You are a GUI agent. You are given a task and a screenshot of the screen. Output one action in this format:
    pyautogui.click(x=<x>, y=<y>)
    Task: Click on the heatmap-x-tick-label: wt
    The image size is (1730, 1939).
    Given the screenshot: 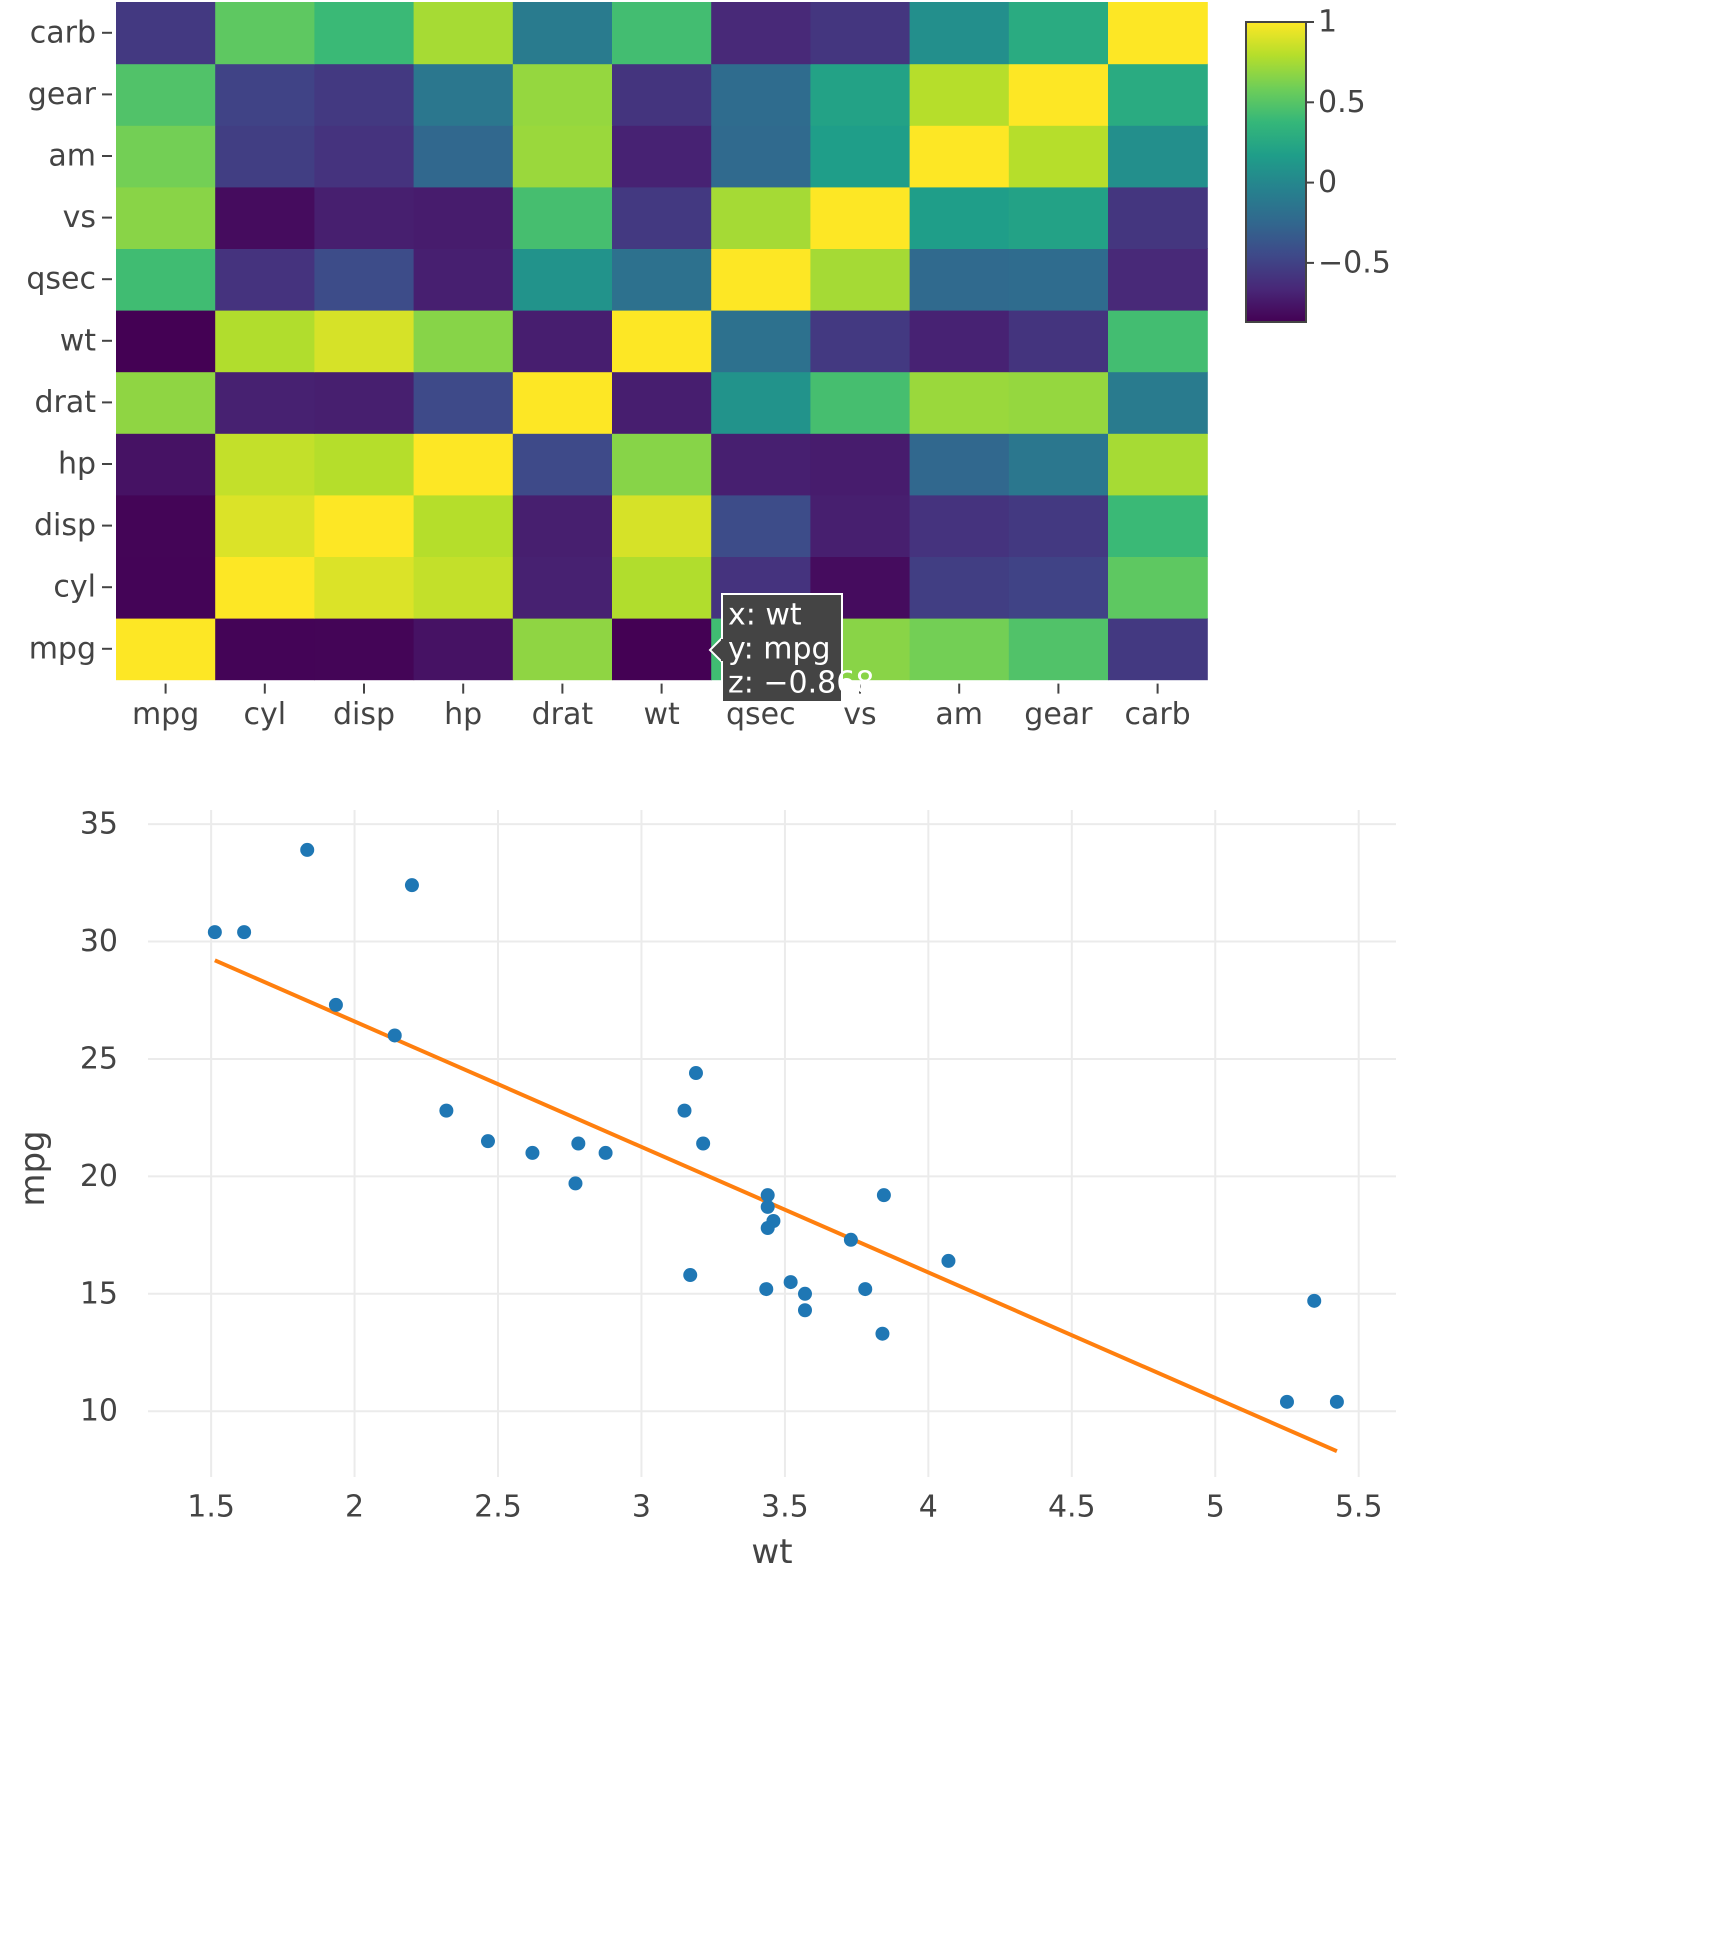 What is the action you would take?
    pyautogui.click(x=661, y=714)
    